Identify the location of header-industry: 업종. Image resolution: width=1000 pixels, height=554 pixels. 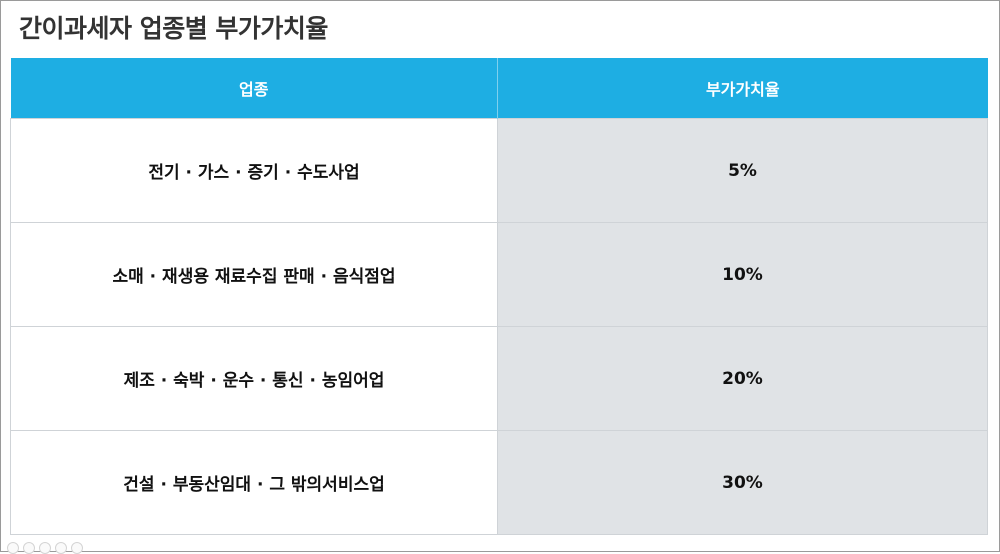
(254, 88).